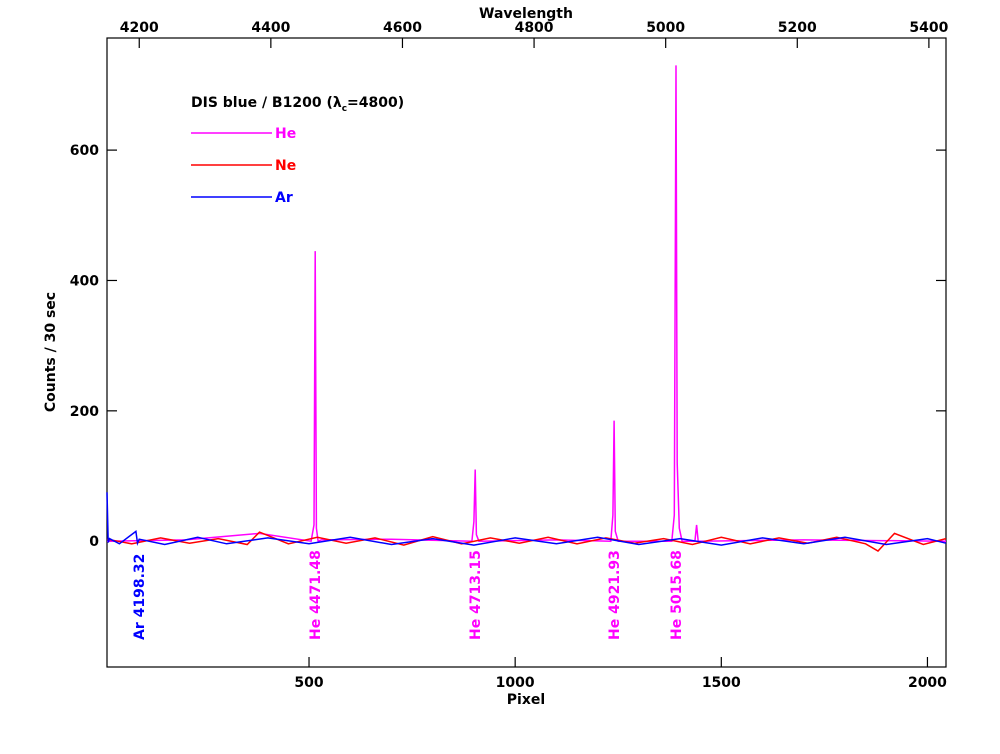 The image size is (1000, 754). Describe the element at coordinates (344, 109) in the screenshot. I see `legend-title-subscript: c` at that location.